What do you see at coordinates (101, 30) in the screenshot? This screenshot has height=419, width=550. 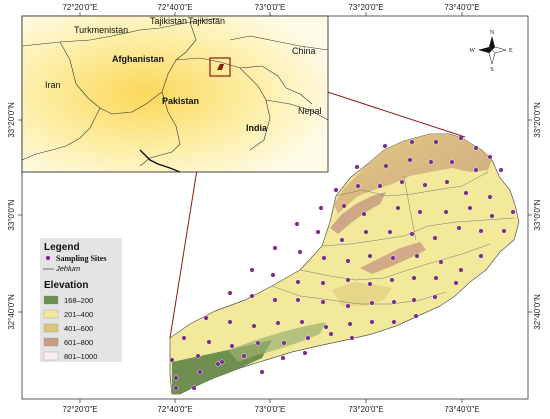 I see `inset-country-label: Turkmenistan` at bounding box center [101, 30].